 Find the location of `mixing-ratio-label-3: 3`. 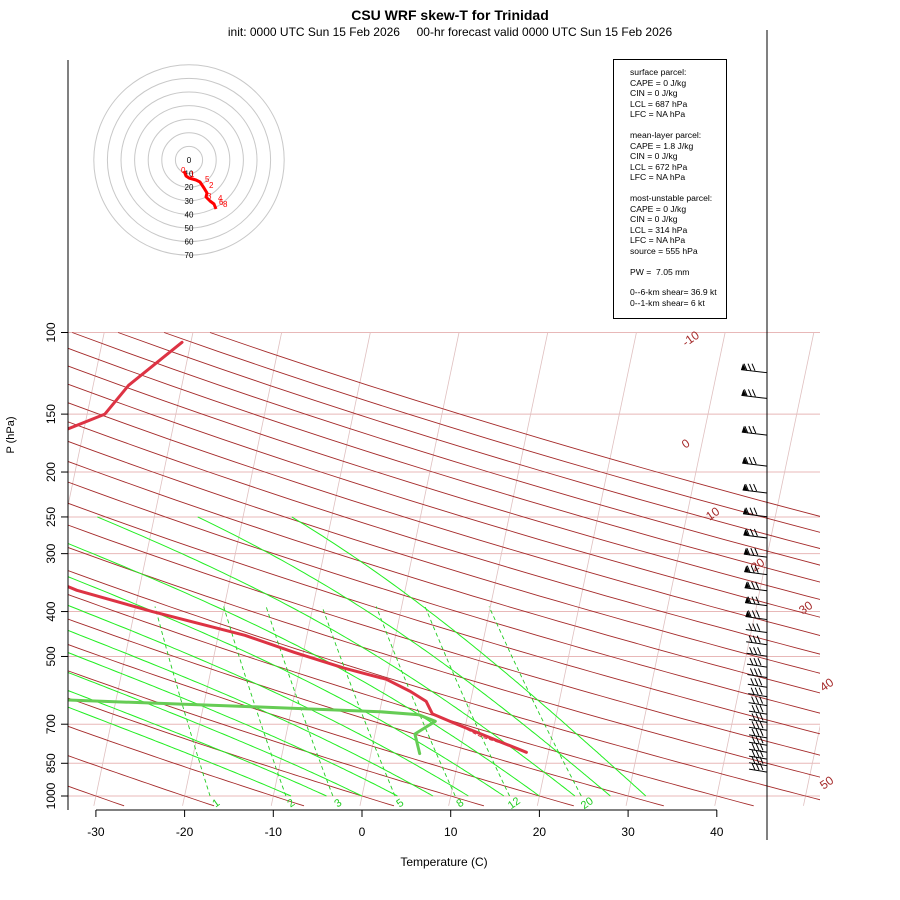

mixing-ratio-label-3: 3 is located at coordinates (338, 803).